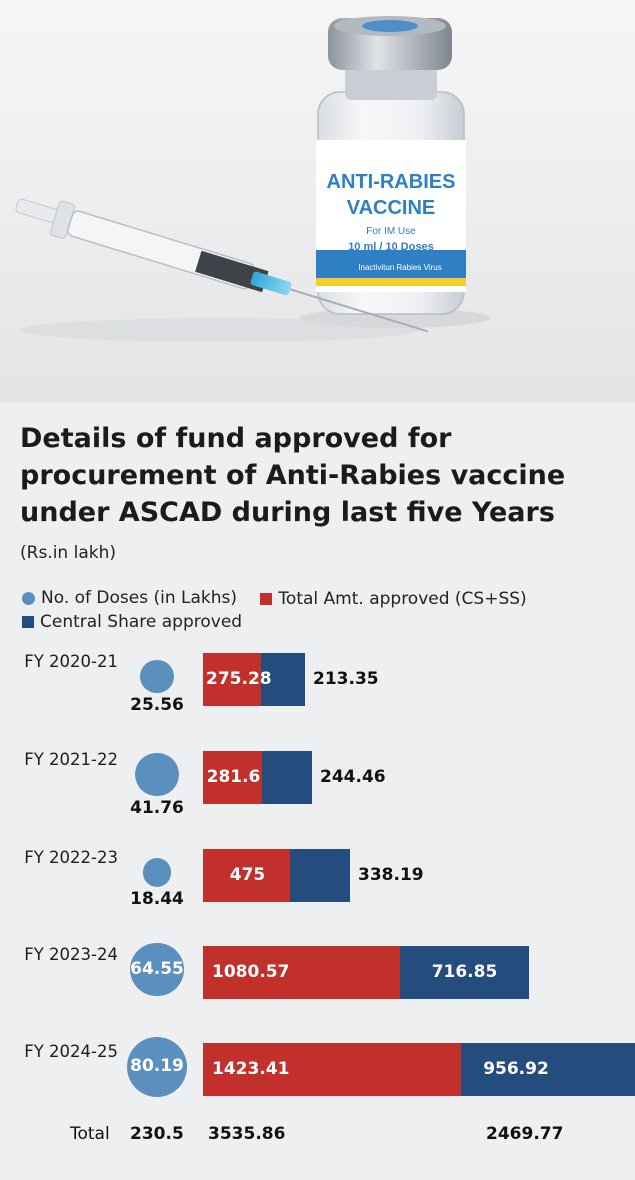 The image size is (635, 1180). I want to click on dose-value-2: 18.44, so click(157, 898).